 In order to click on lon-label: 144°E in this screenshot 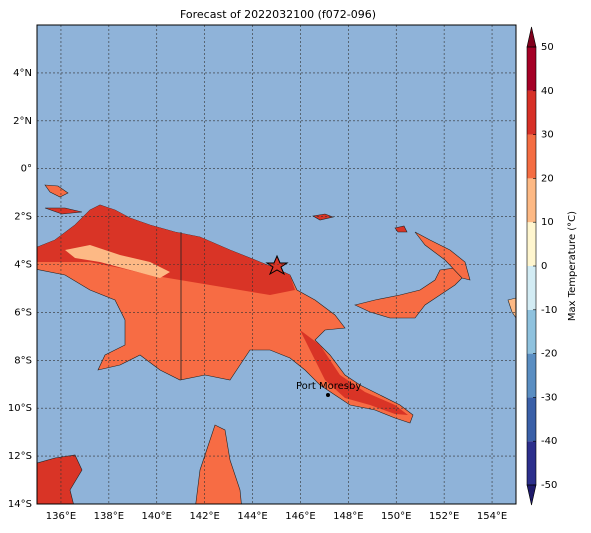, I will do `click(252, 516)`.